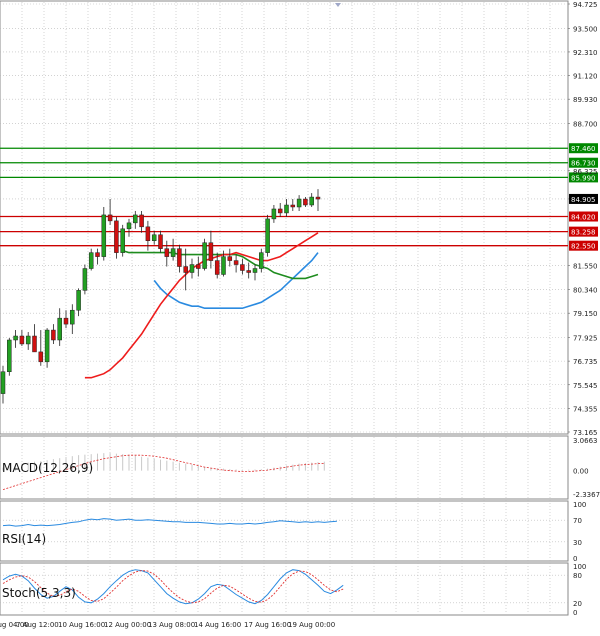 Image resolution: width=600 pixels, height=636 pixels. Describe the element at coordinates (284, 531) in the screenshot. I see `rsi-pane` at that location.